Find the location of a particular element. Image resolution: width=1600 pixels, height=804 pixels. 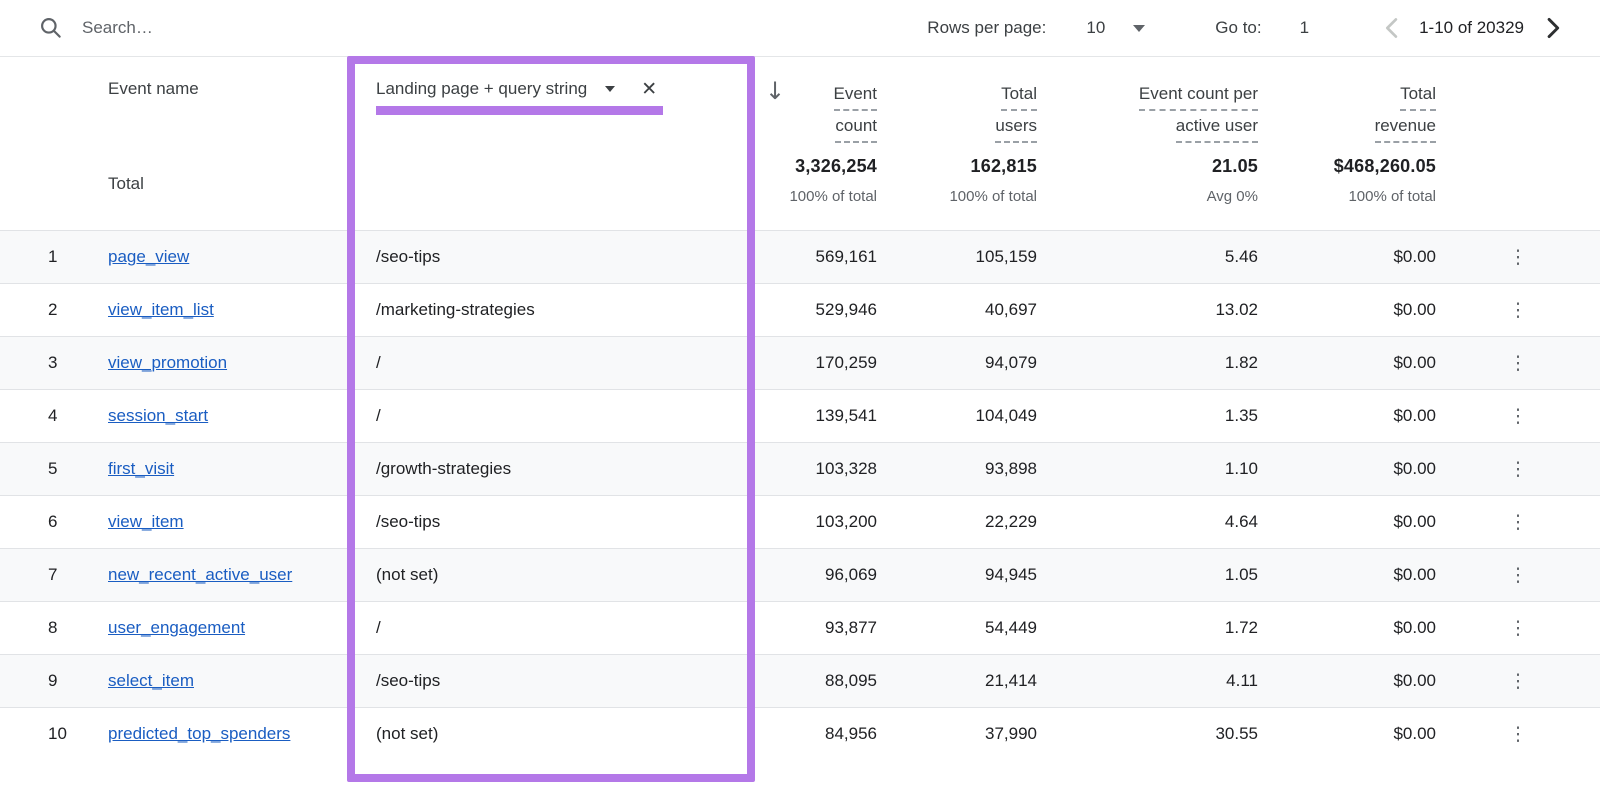

total-users-value: 94,079 is located at coordinates (1011, 362).